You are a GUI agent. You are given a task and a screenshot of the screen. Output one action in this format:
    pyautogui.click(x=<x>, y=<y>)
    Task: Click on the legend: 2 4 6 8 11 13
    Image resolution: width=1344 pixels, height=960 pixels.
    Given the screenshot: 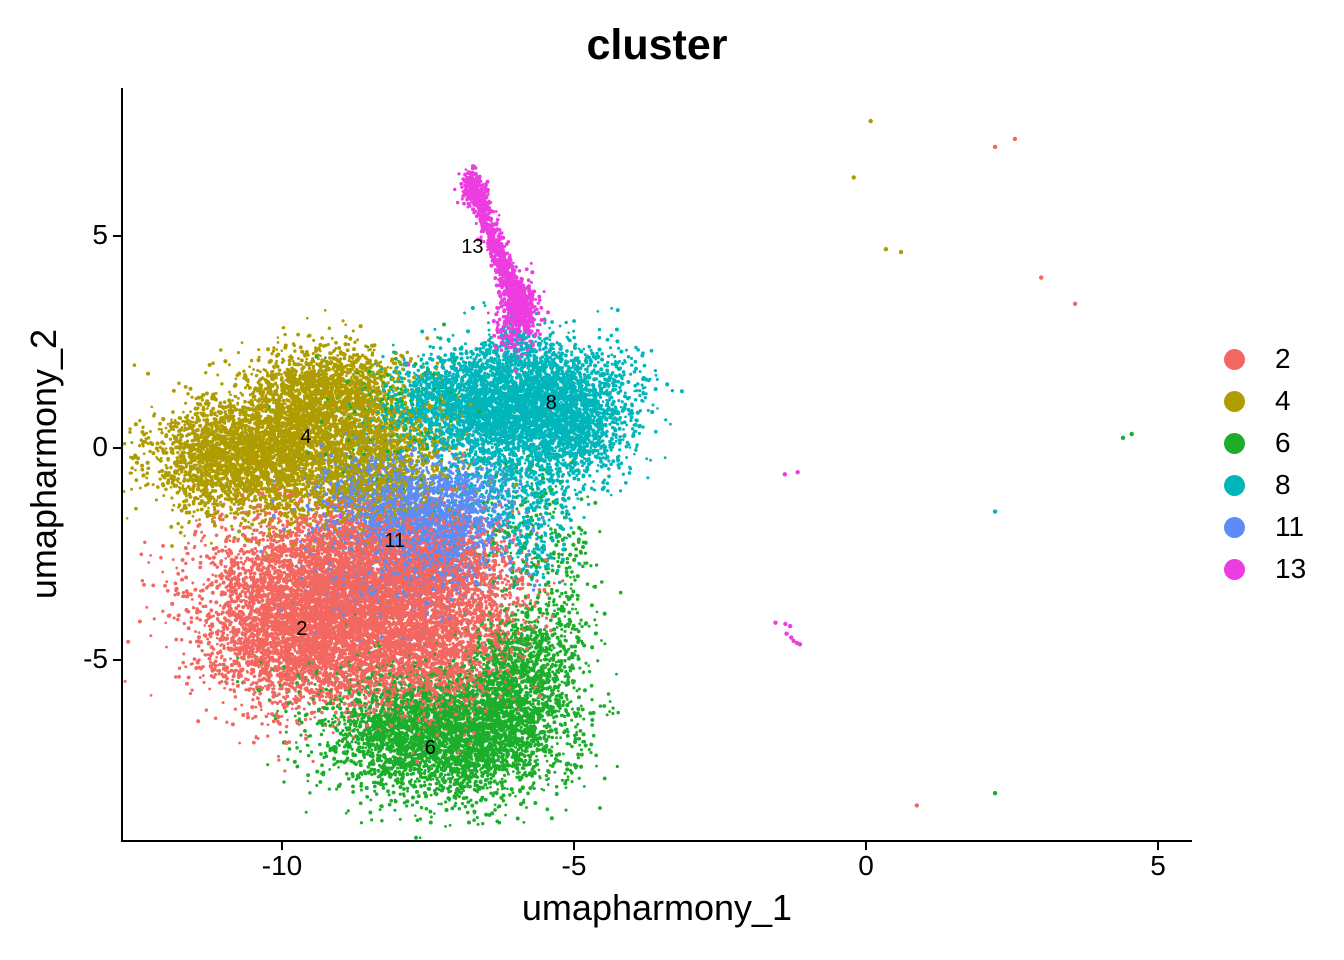 What is the action you would take?
    pyautogui.click(x=1265, y=464)
    